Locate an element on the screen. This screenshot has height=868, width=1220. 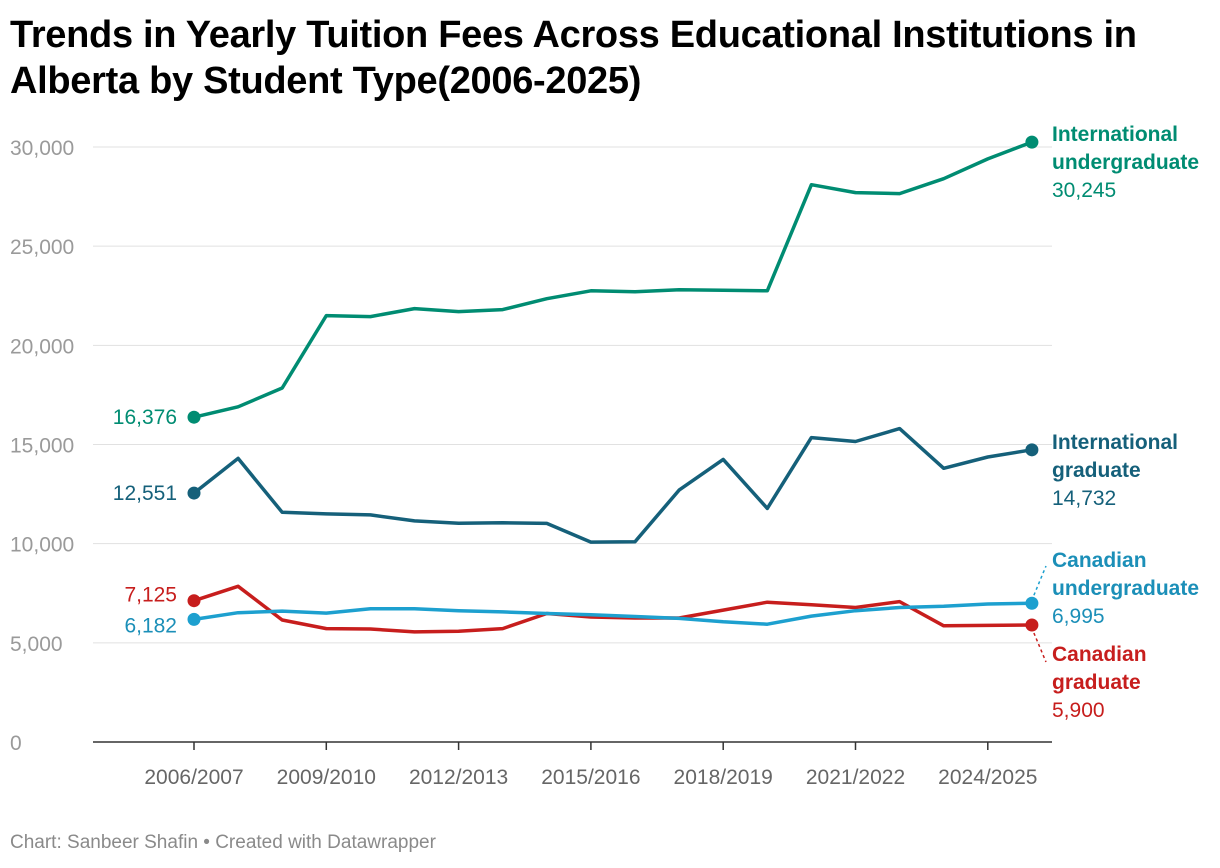
x-tick-label: 2006/2007 is located at coordinates (193, 777).